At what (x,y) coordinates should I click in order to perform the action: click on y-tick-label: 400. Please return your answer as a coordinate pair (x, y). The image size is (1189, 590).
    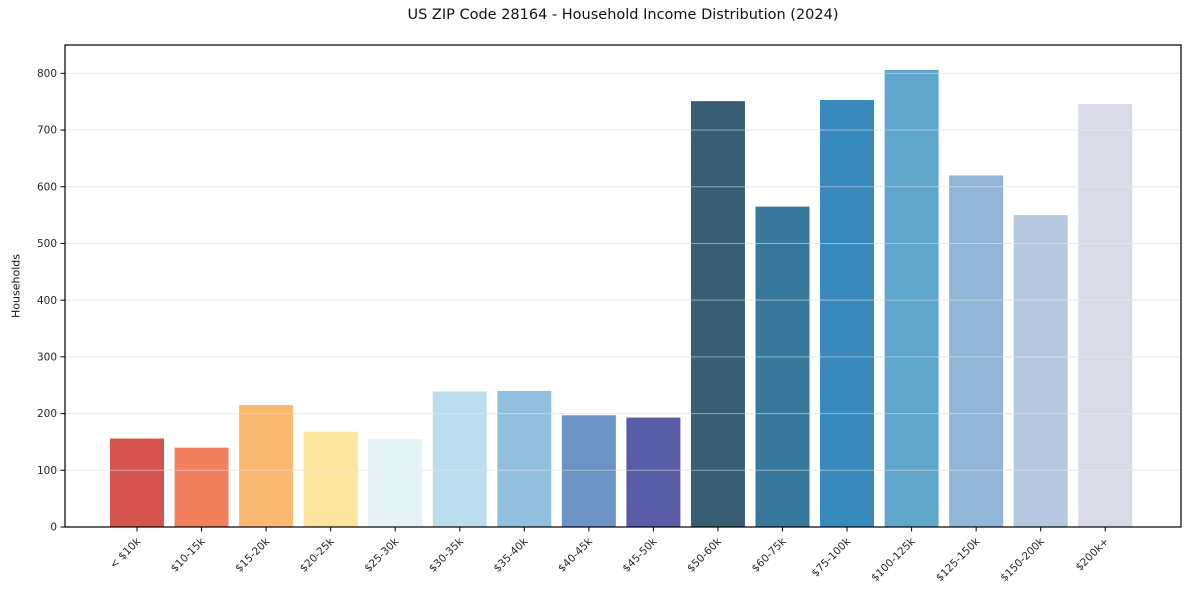
    Looking at the image, I should click on (47, 301).